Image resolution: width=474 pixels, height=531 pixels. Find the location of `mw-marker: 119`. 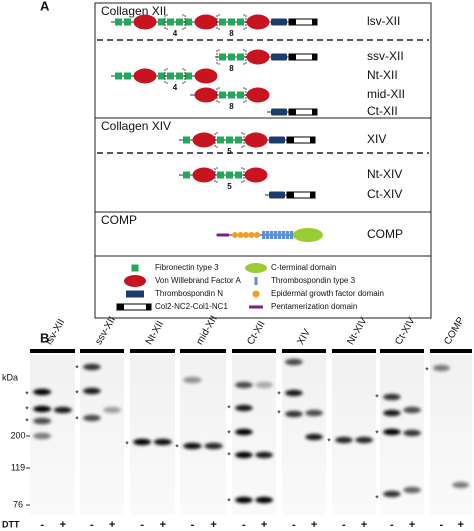

mw-marker: 119 is located at coordinates (18, 467).